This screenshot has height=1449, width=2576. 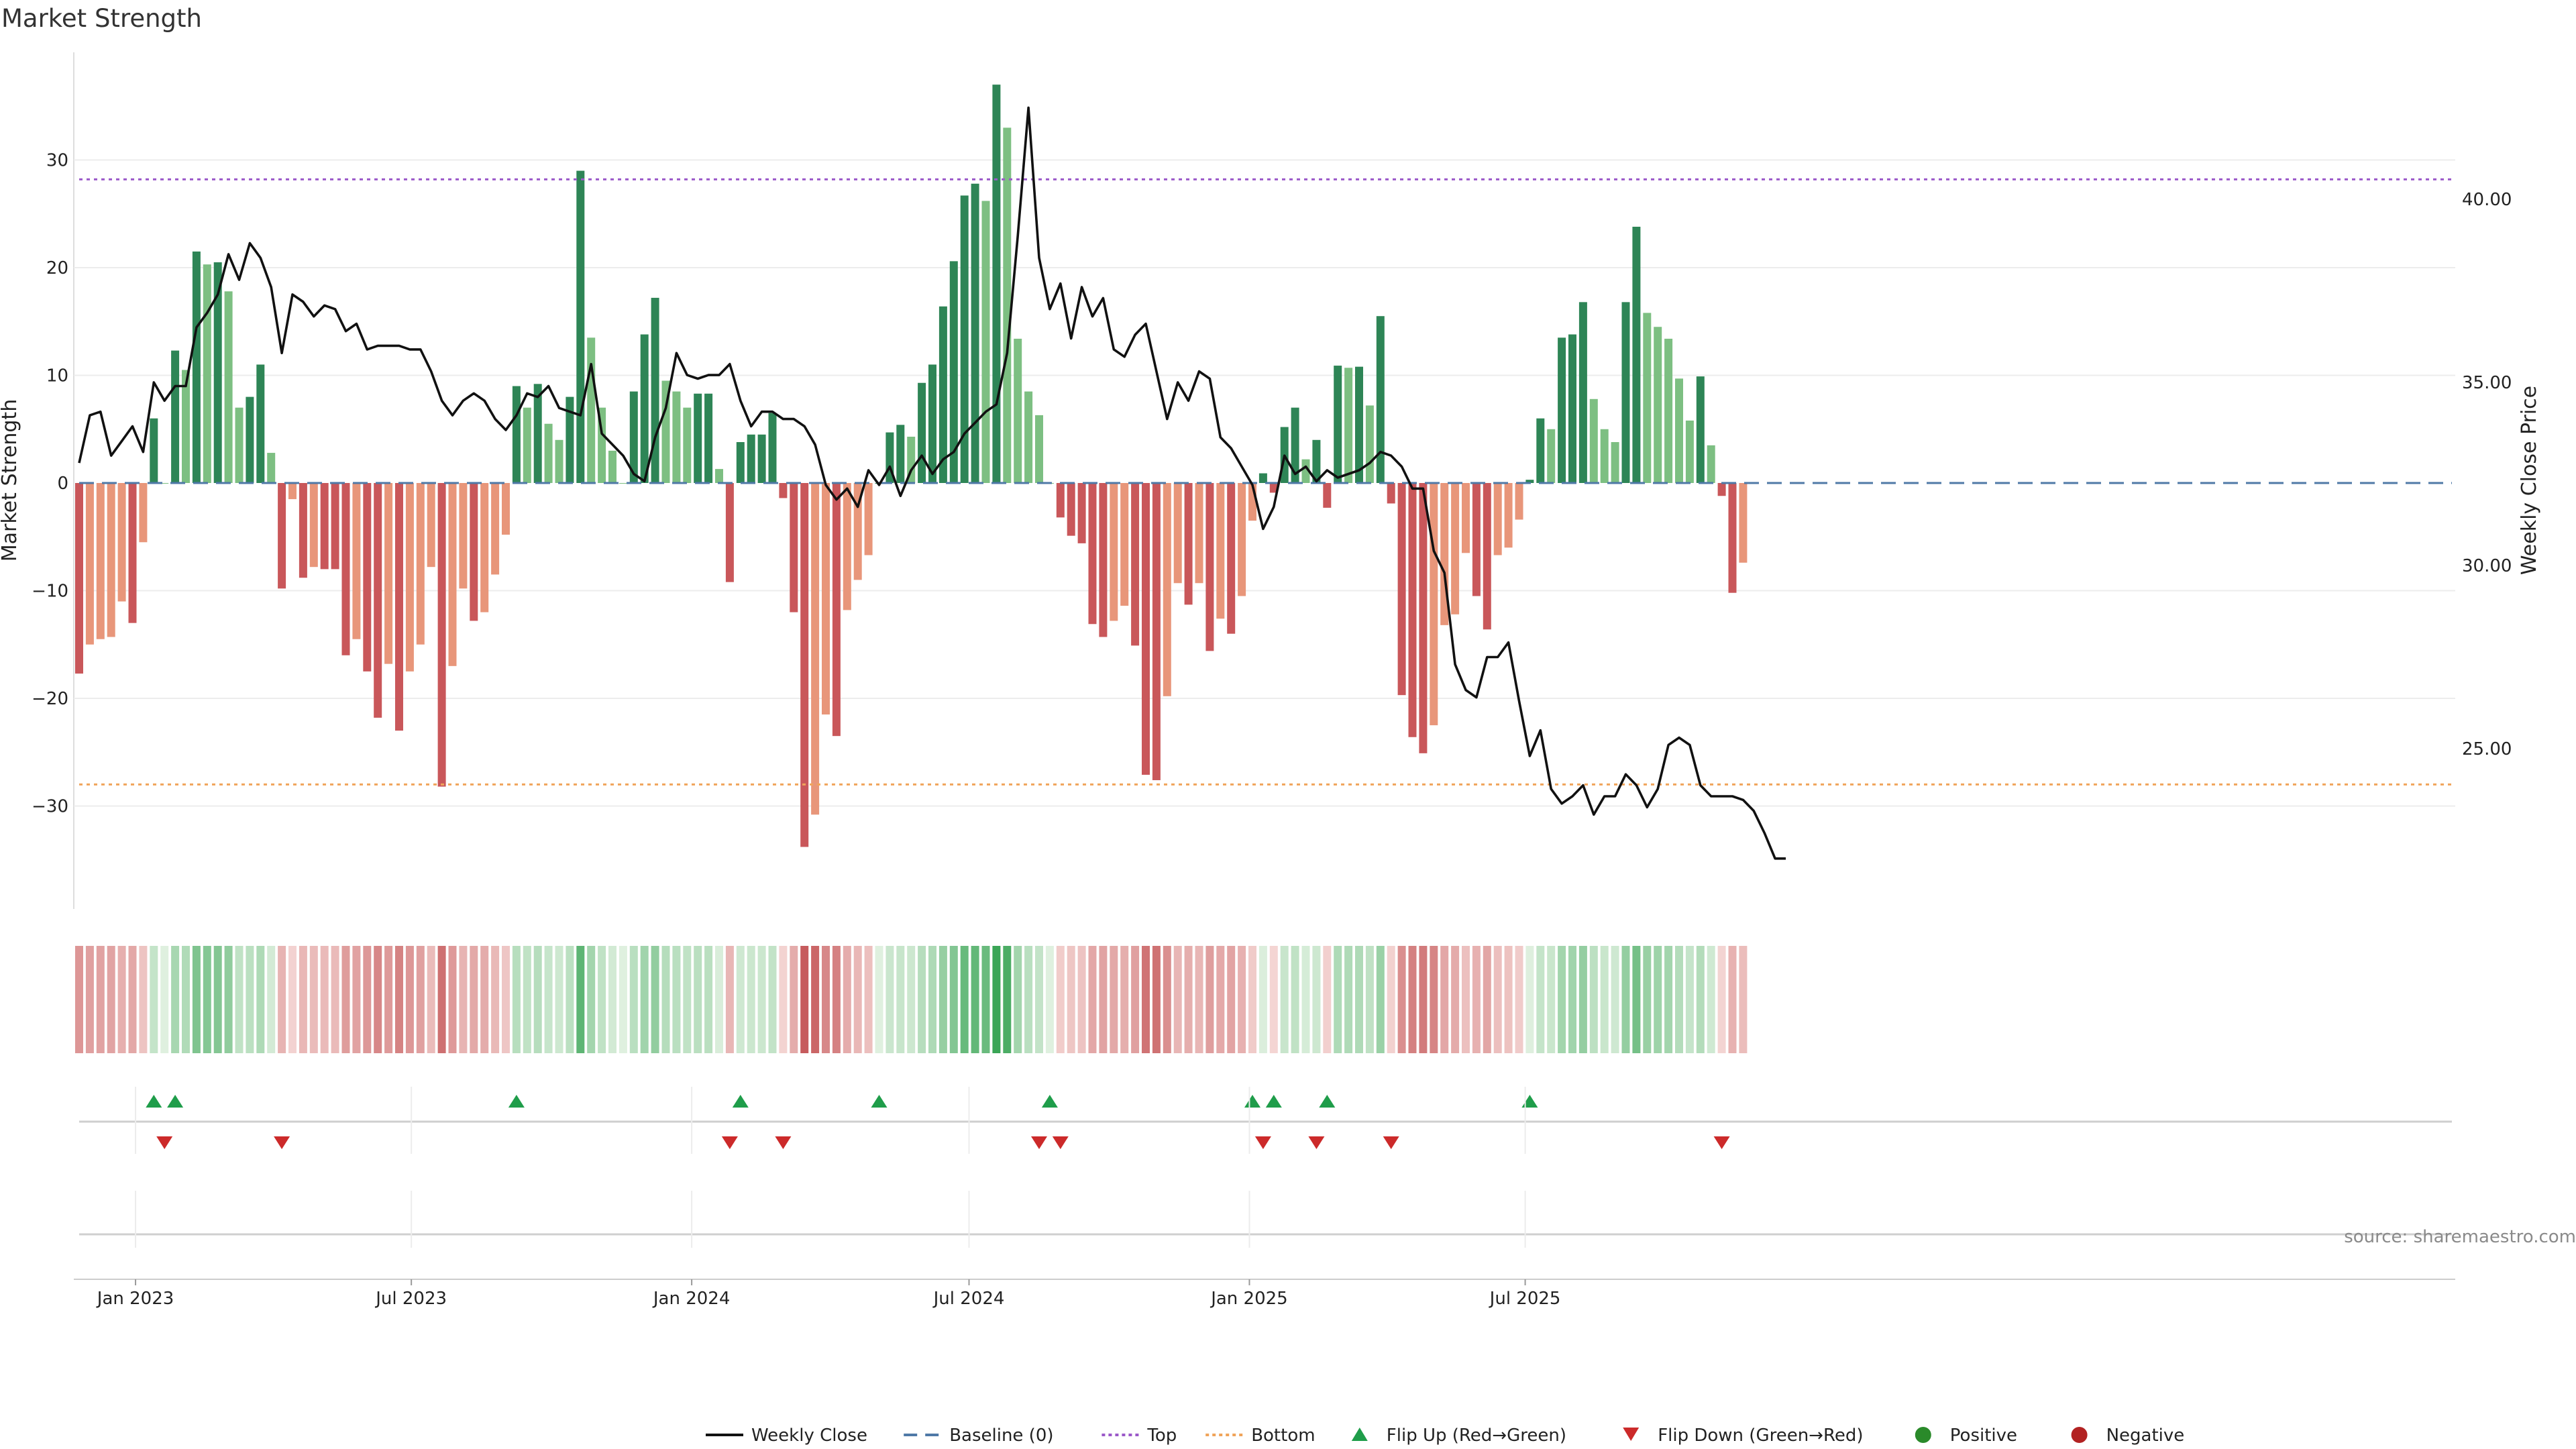 What do you see at coordinates (62, 484) in the screenshot?
I see `left-y-tick-label: 0` at bounding box center [62, 484].